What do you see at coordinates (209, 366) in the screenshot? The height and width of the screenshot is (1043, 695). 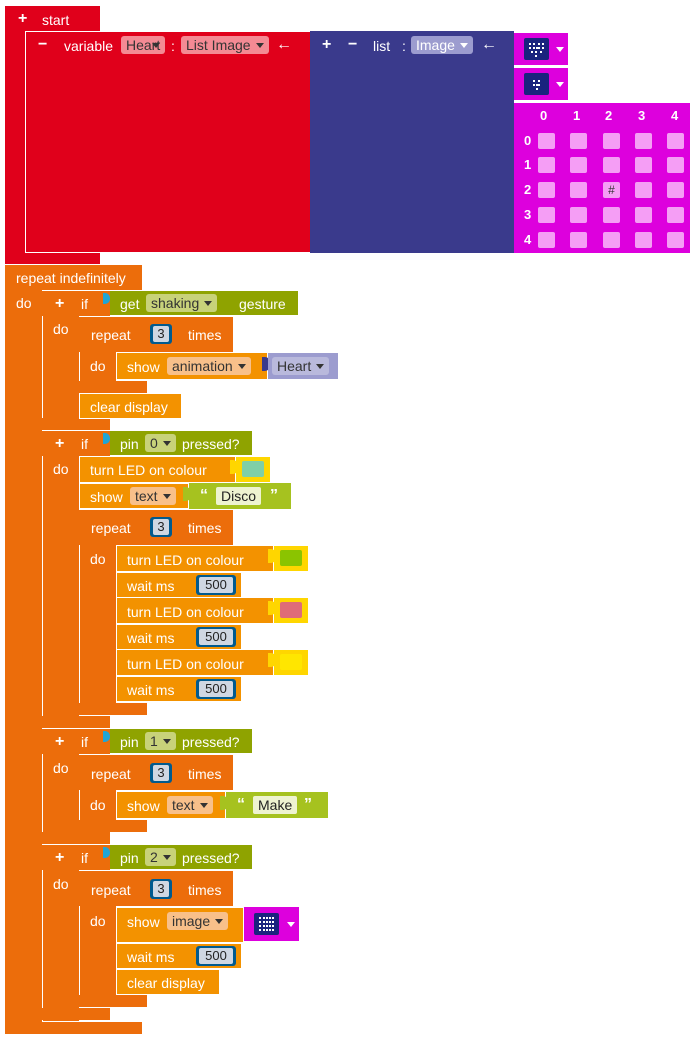 I see `show-mode-dropdown: animation` at bounding box center [209, 366].